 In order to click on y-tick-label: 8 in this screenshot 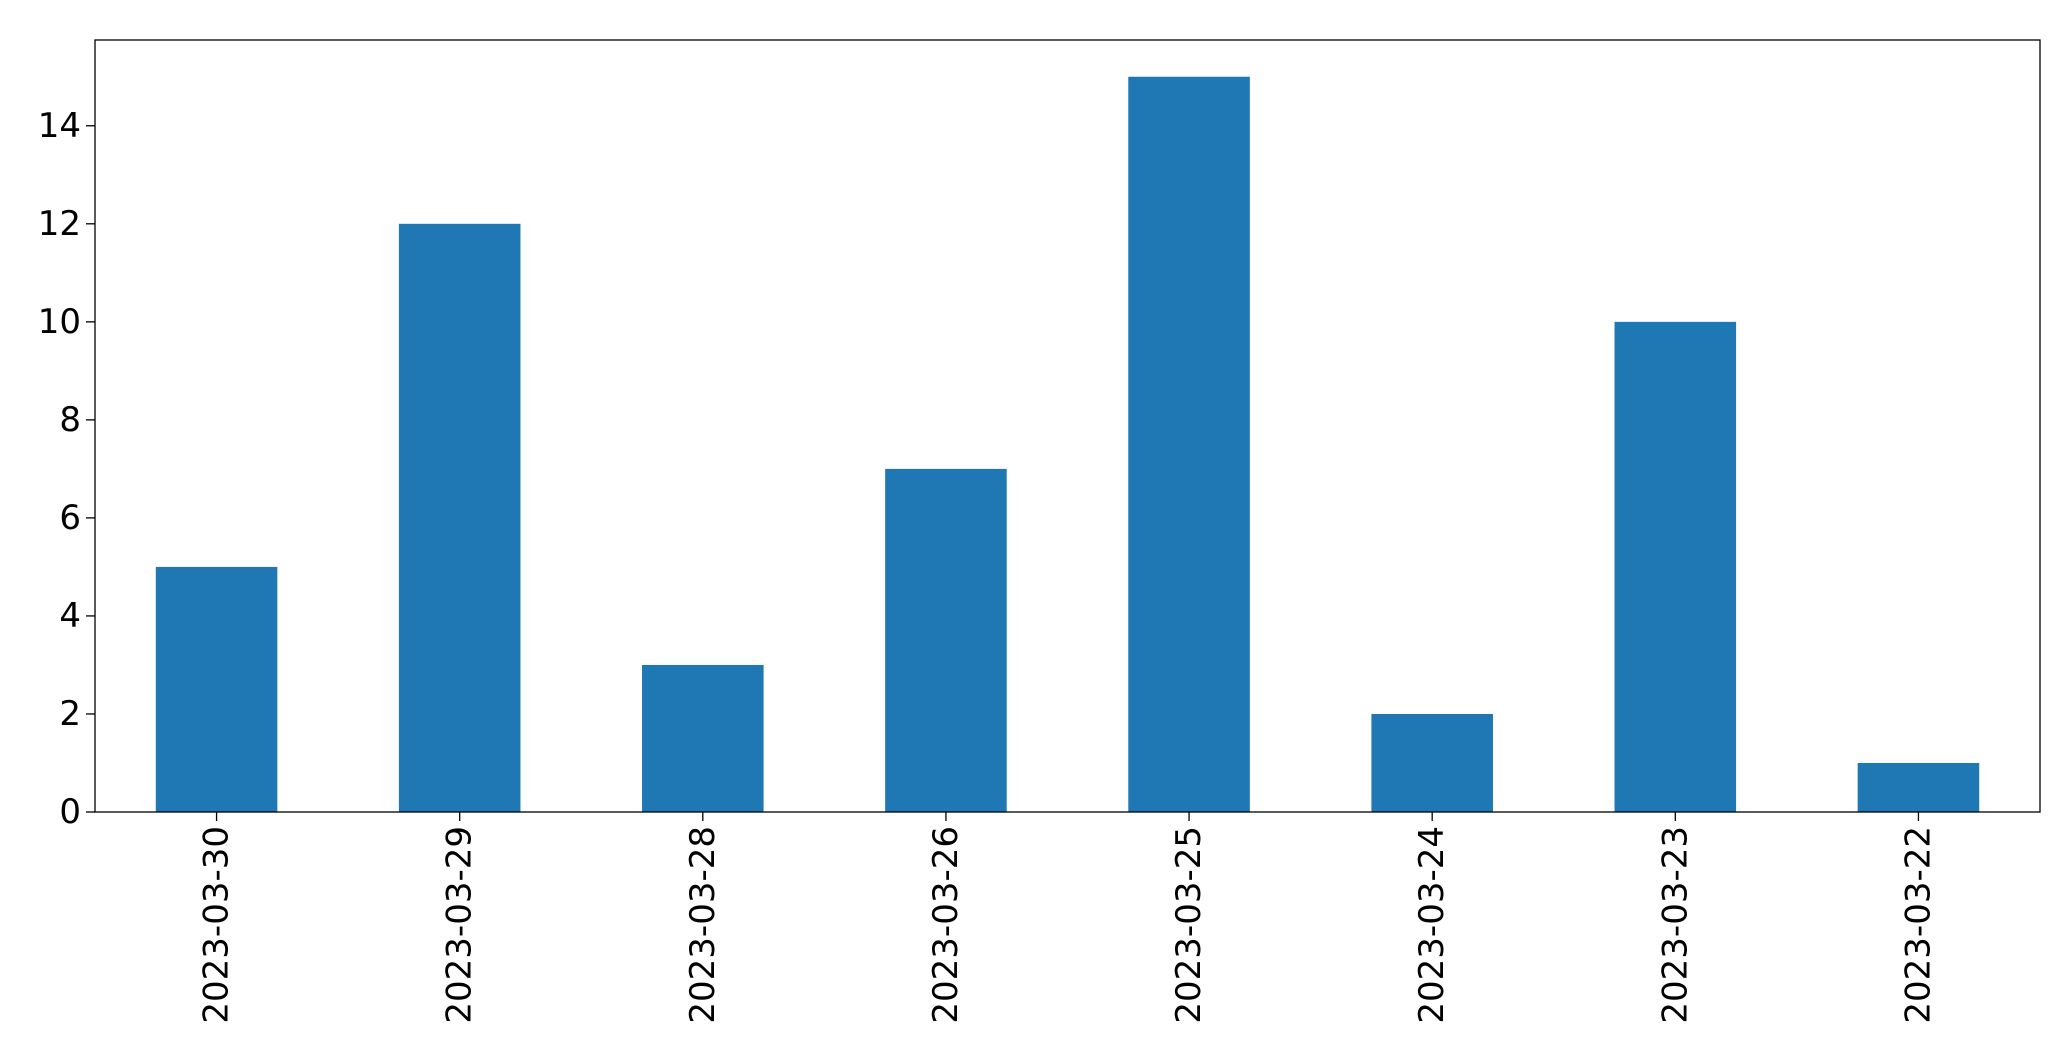, I will do `click(70, 420)`.